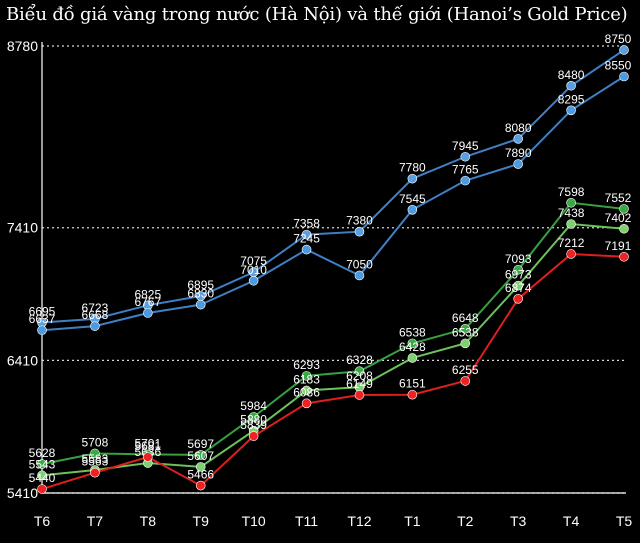 The height and width of the screenshot is (543, 640). What do you see at coordinates (42, 478) in the screenshot?
I see `data-label: 5440` at bounding box center [42, 478].